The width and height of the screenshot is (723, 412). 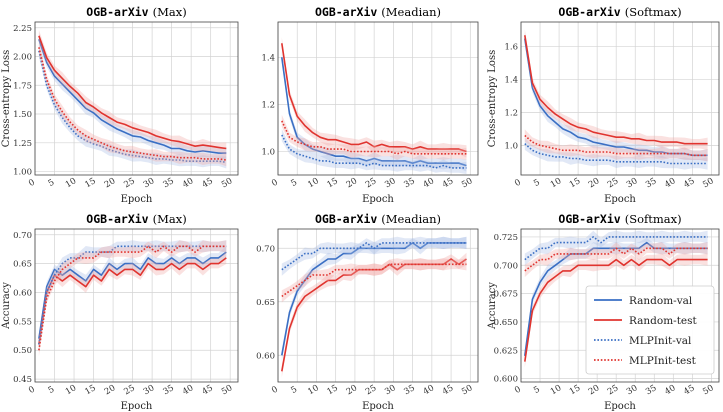 I want to click on series-line-rv, so click(x=132, y=96).